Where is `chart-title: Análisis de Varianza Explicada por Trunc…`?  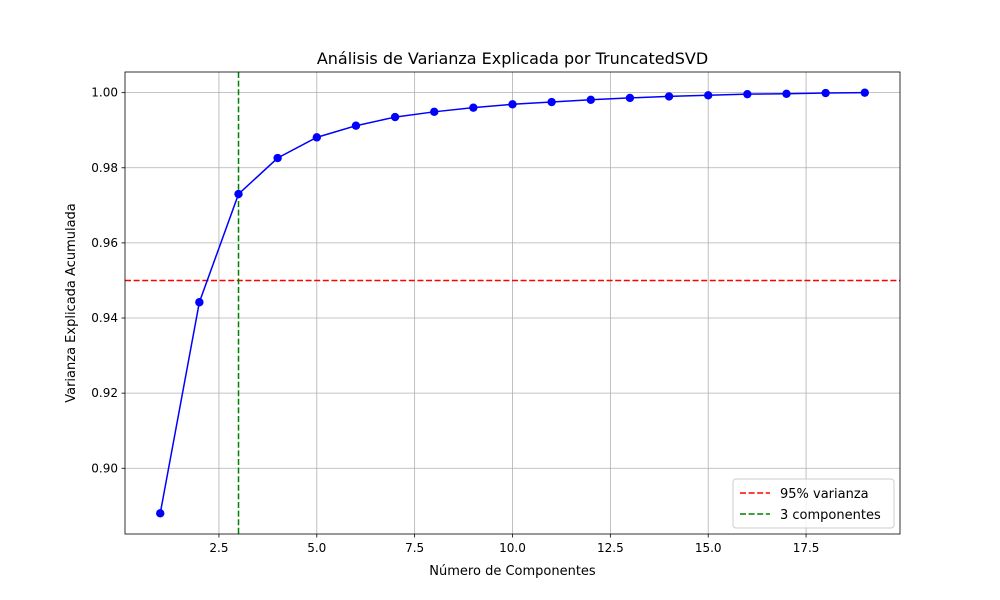
chart-title: Análisis de Varianza Explicada por Trunc… is located at coordinates (512, 58).